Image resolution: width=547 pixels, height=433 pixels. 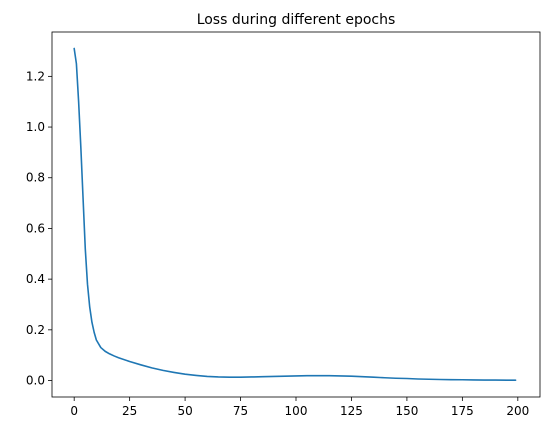 What do you see at coordinates (517, 411) in the screenshot?
I see `x-tick-label: 200` at bounding box center [517, 411].